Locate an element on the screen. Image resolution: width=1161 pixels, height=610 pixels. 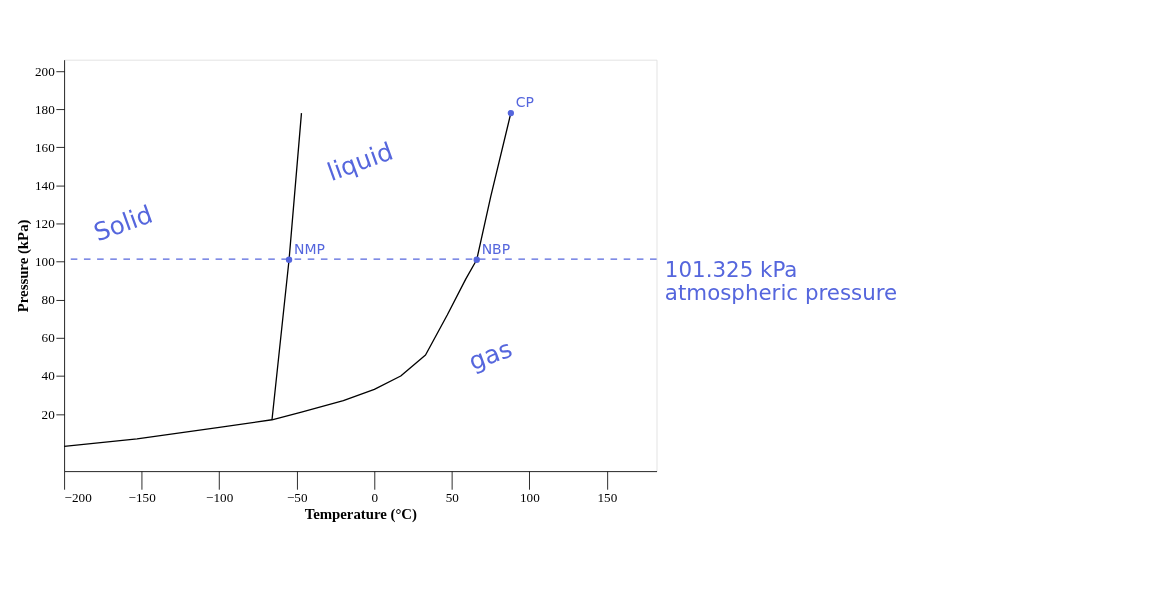
y-tick-label: 60 is located at coordinates (48, 338).